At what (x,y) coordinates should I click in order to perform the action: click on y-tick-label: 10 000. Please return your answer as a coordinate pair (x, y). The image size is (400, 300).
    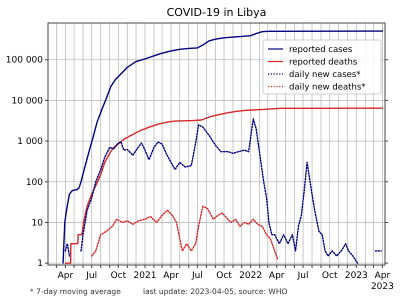
    Looking at the image, I should click on (28, 101).